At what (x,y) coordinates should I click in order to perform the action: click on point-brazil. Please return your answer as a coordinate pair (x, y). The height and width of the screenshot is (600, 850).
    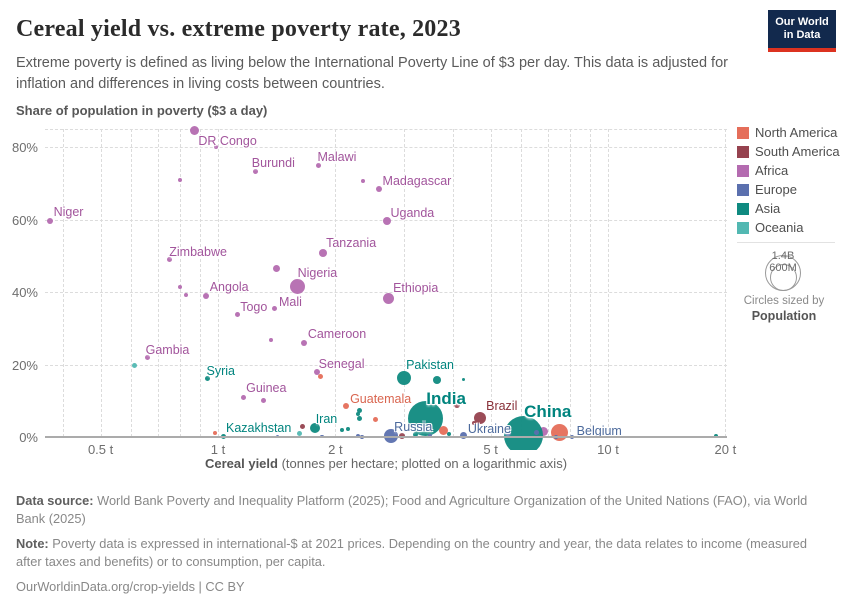
    Looking at the image, I should click on (480, 418).